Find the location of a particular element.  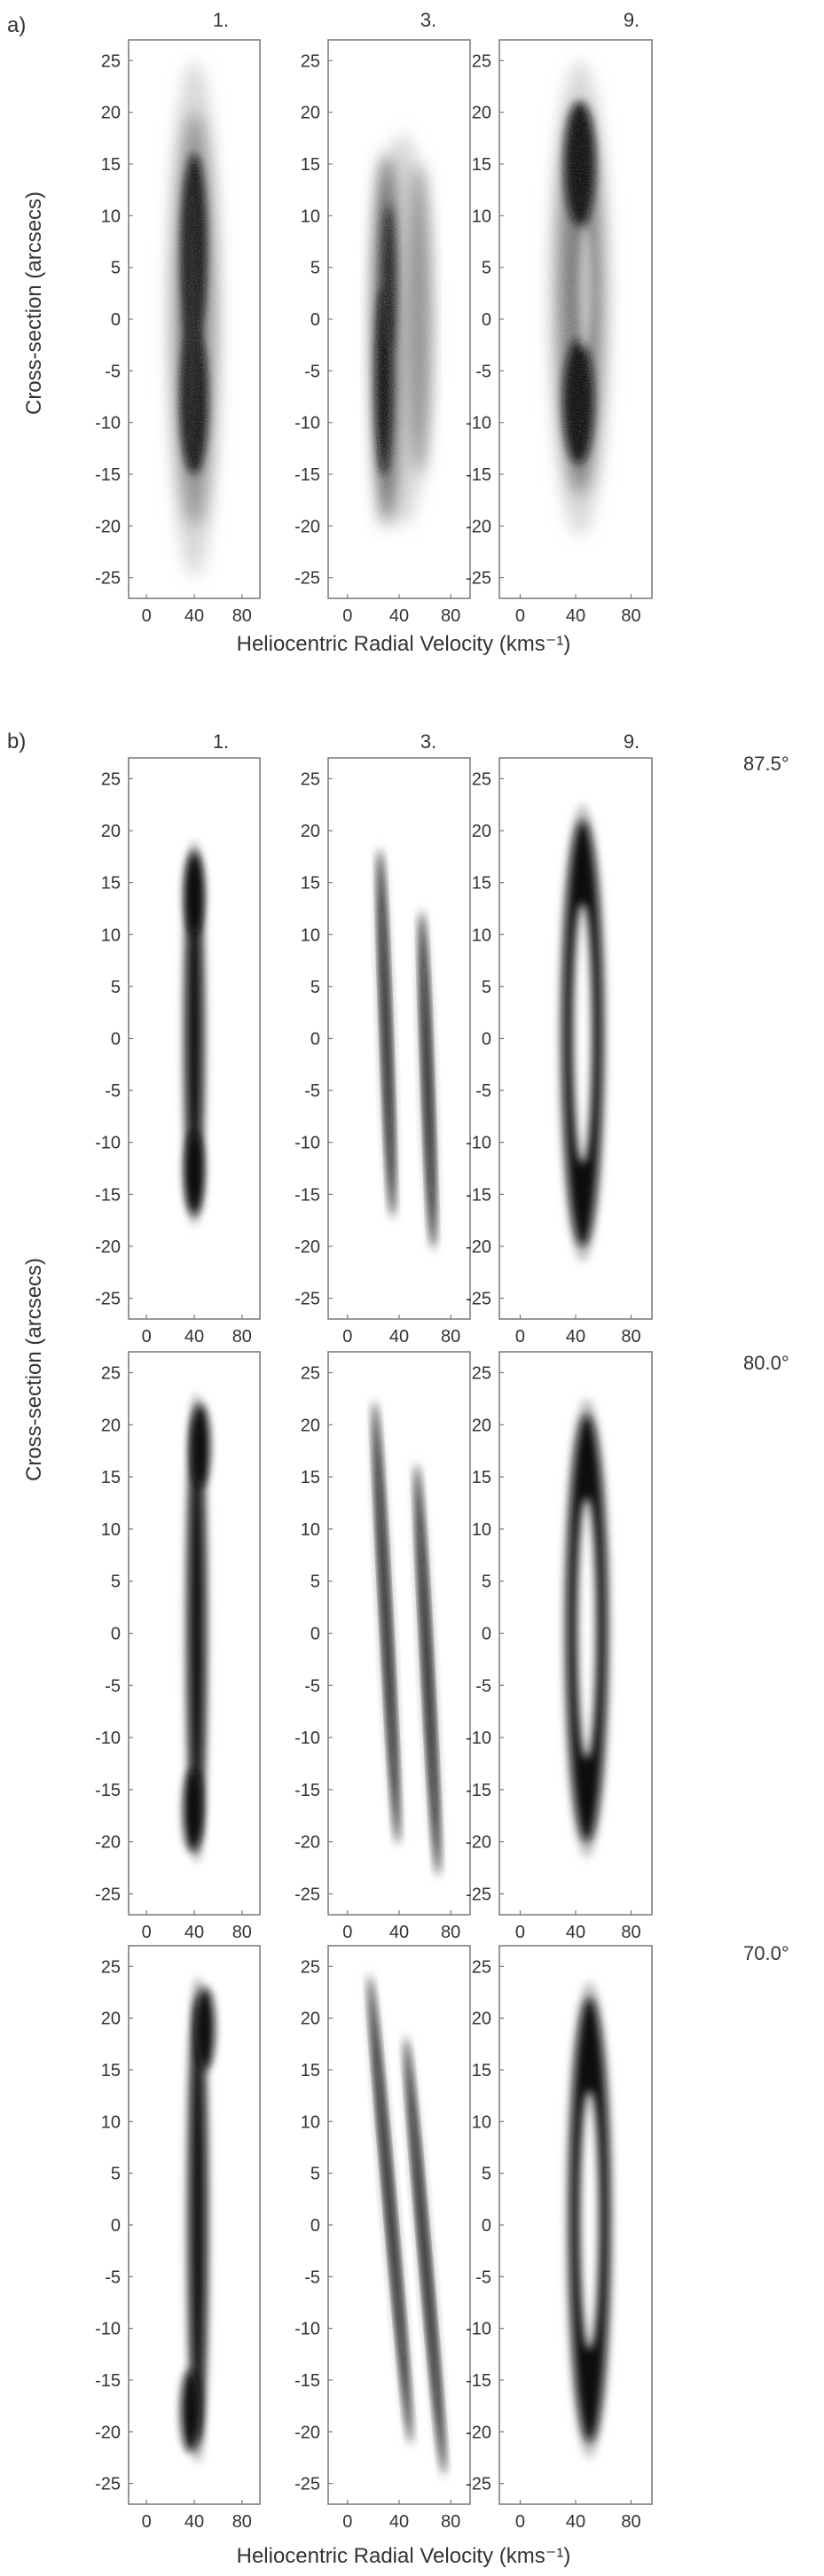

panel-b-row1-1.-ytick-label: -10 is located at coordinates (108, 1143).